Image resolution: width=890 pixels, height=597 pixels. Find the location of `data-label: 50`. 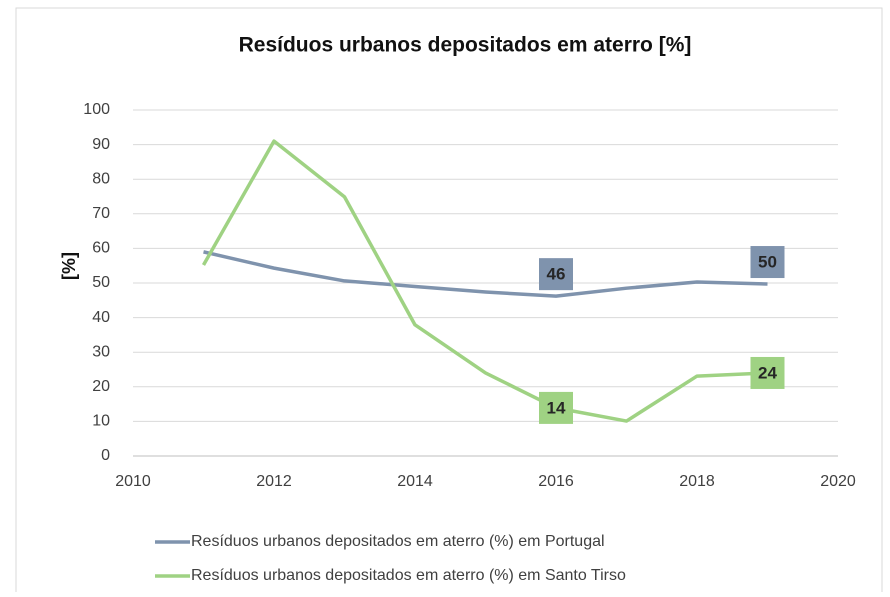

data-label: 50 is located at coordinates (767, 262).